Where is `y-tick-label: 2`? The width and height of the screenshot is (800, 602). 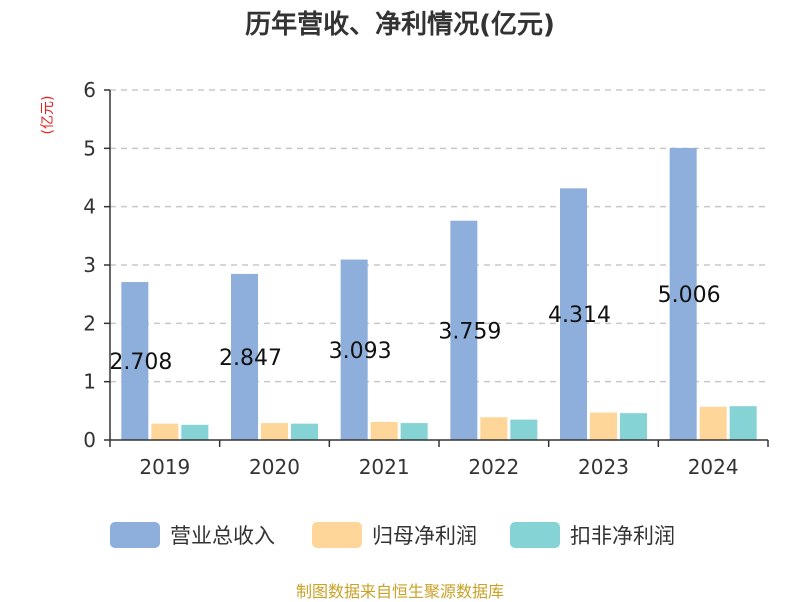 y-tick-label: 2 is located at coordinates (89, 323).